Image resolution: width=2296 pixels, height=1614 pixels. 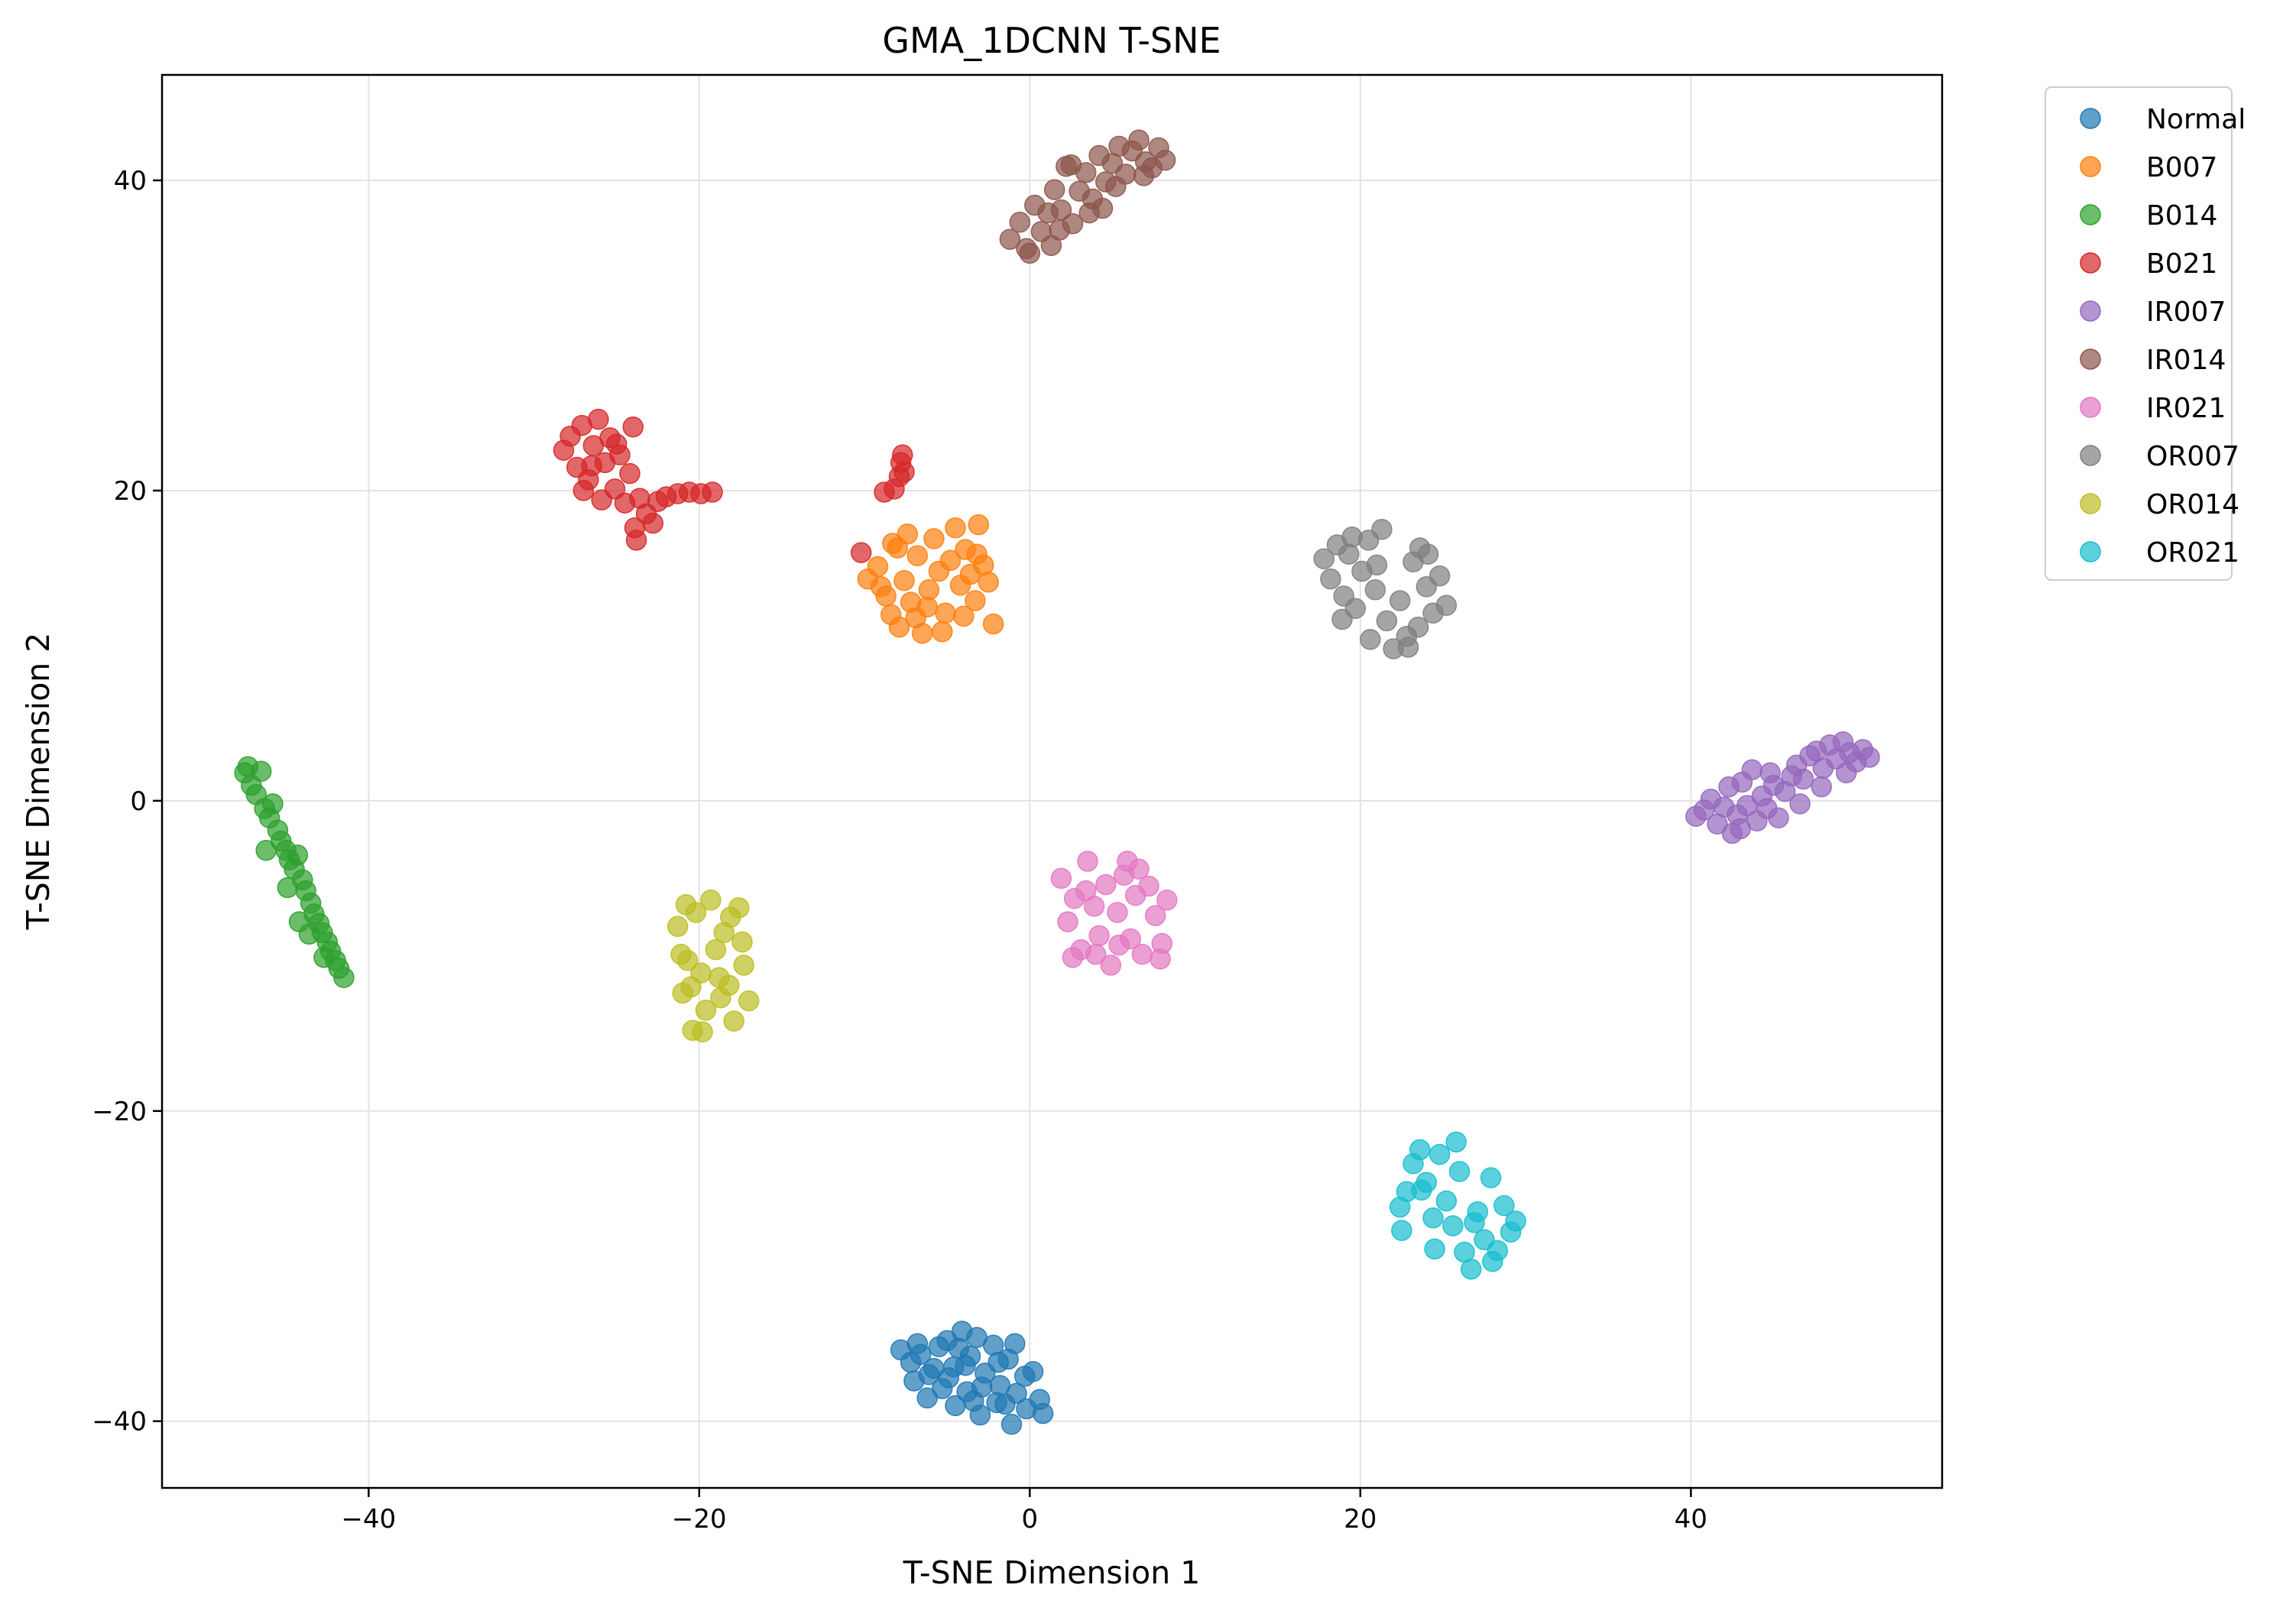 What do you see at coordinates (1087, 196) in the screenshot?
I see `series-ir014` at bounding box center [1087, 196].